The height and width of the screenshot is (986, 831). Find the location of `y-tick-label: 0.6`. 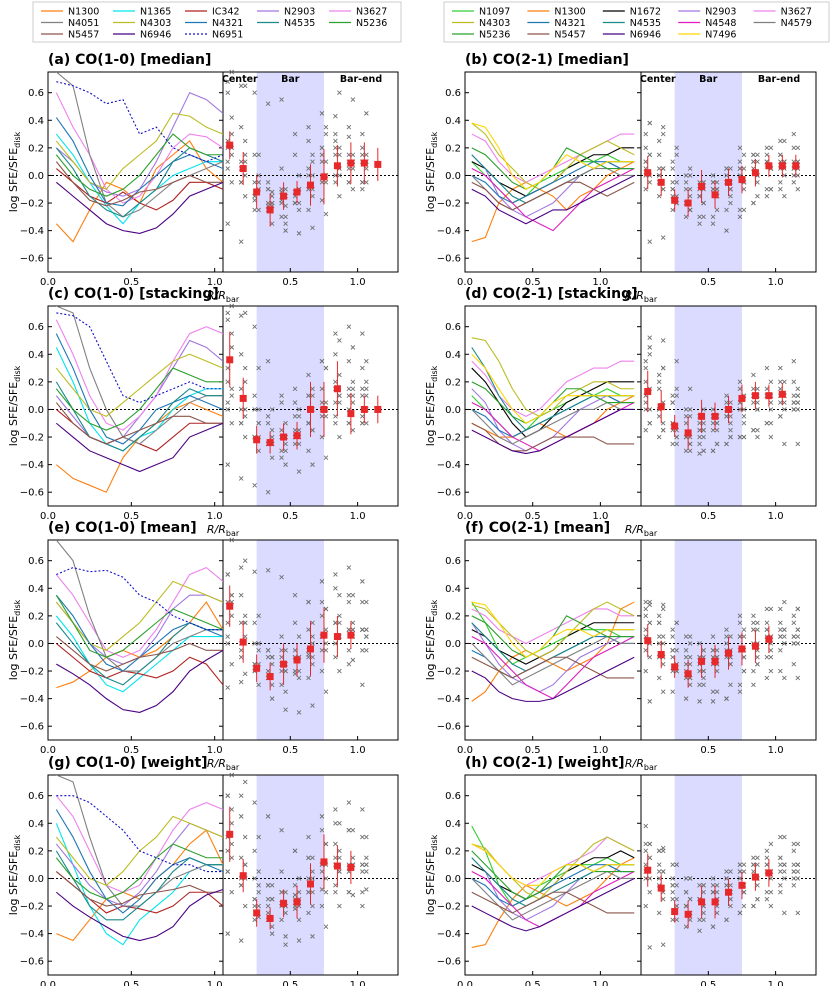

y-tick-label: 0.6 is located at coordinates (453, 93).